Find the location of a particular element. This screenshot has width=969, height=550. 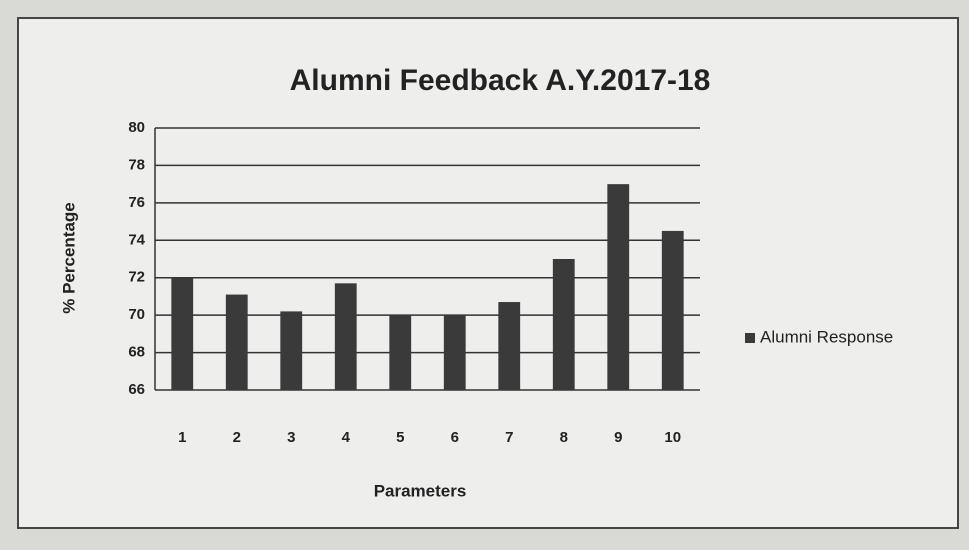

legend-label: Alumni Response is located at coordinates (826, 336).